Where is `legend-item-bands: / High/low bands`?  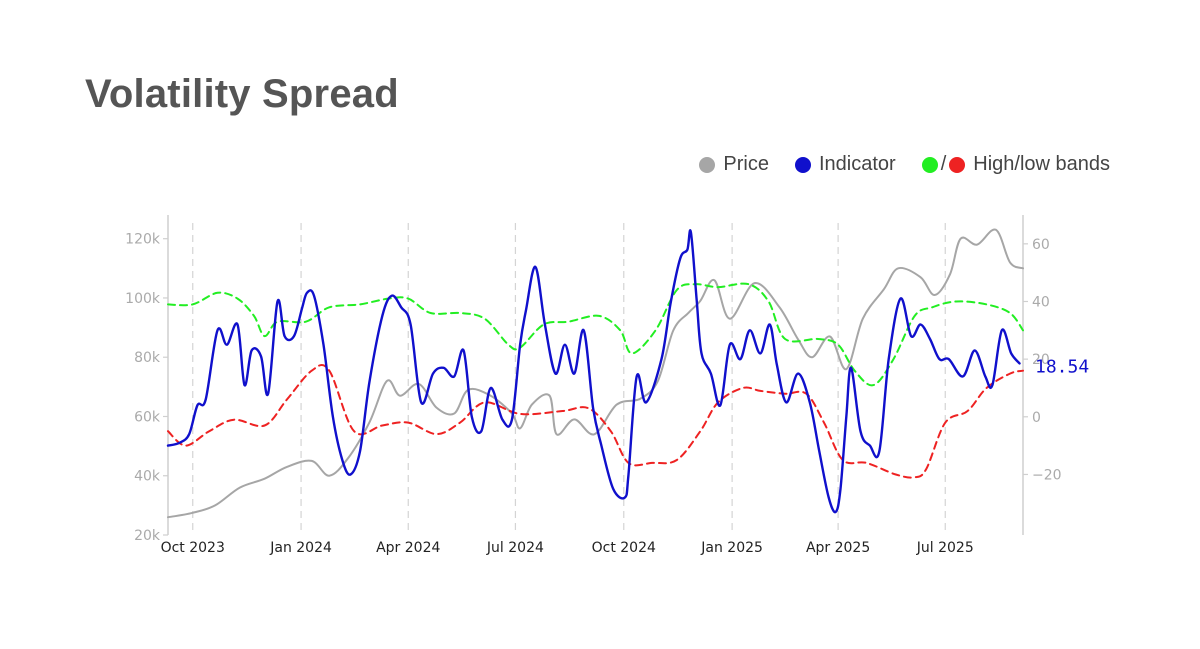
legend-item-bands: / High/low bands is located at coordinates (1015, 164).